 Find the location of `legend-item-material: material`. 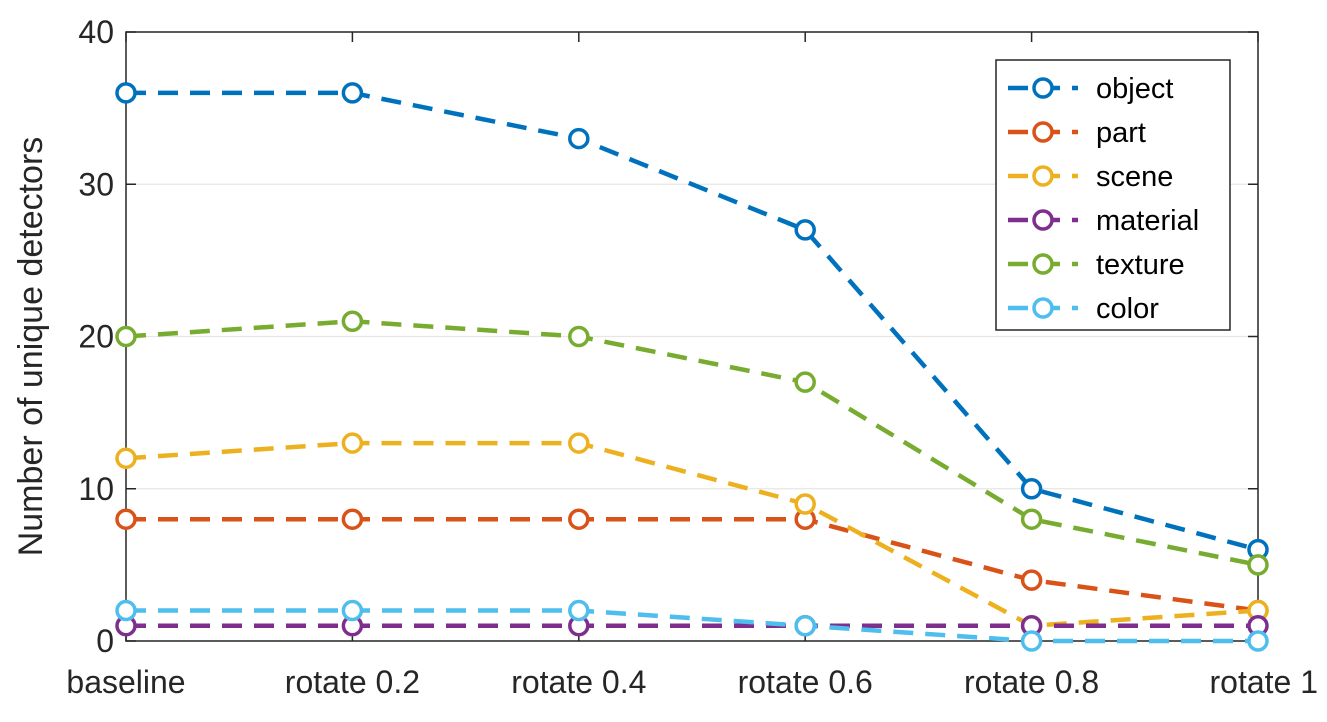

legend-item-material: material is located at coordinates (1103, 221).